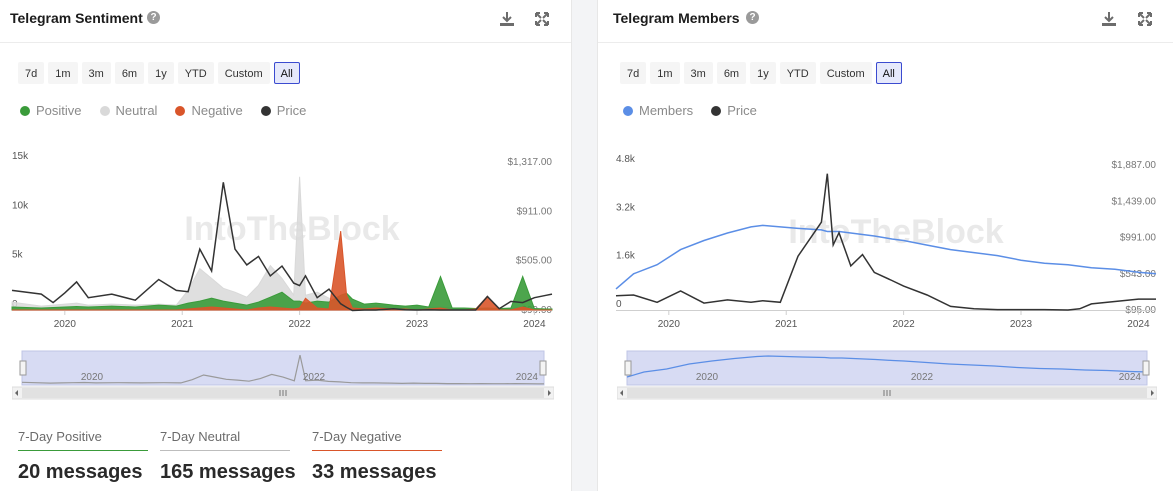 Image resolution: width=1173 pixels, height=491 pixels. I want to click on legend-label: Price, so click(742, 110).